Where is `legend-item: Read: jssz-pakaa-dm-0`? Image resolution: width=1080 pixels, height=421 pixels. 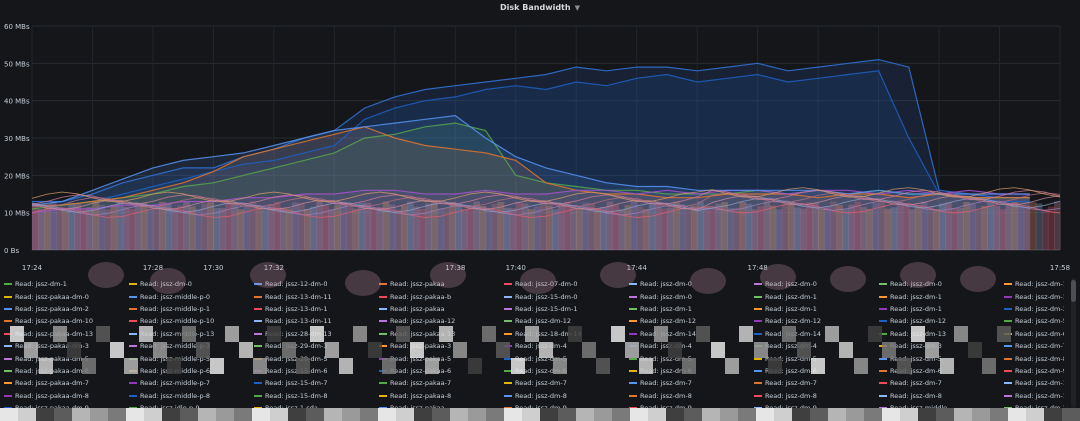
legend-item: Read: jssz-pakaa-dm-0 is located at coordinates (66, 296).